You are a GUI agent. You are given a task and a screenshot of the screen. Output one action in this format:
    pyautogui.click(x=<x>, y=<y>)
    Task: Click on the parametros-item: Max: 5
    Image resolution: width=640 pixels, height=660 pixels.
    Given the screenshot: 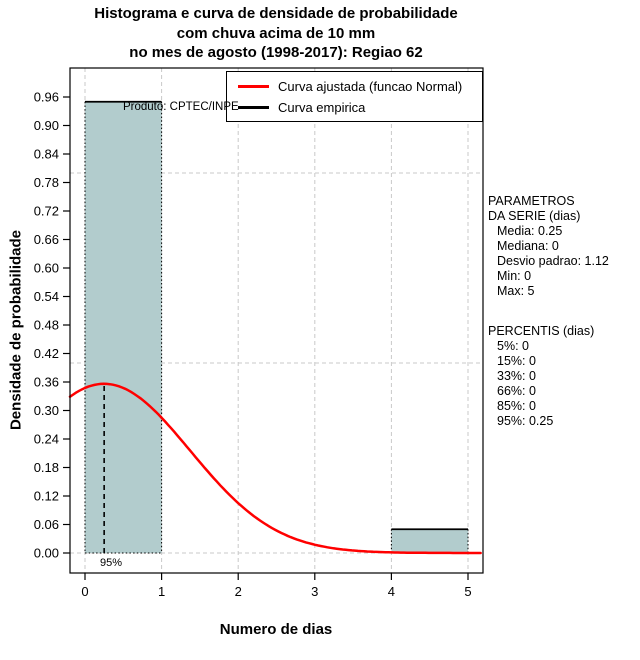 What is the action you would take?
    pyautogui.click(x=516, y=291)
    